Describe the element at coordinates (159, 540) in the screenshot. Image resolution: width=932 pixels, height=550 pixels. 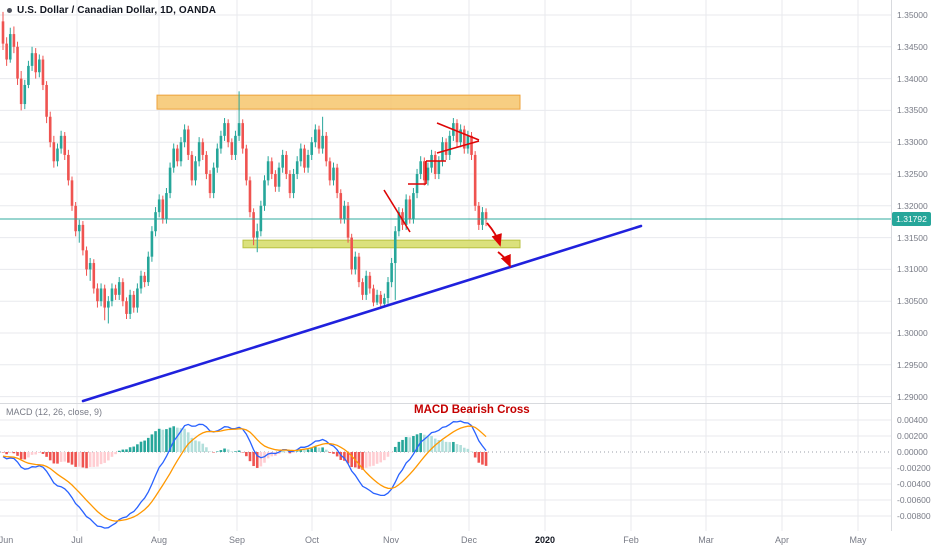
I see `time-label: Aug` at that location.